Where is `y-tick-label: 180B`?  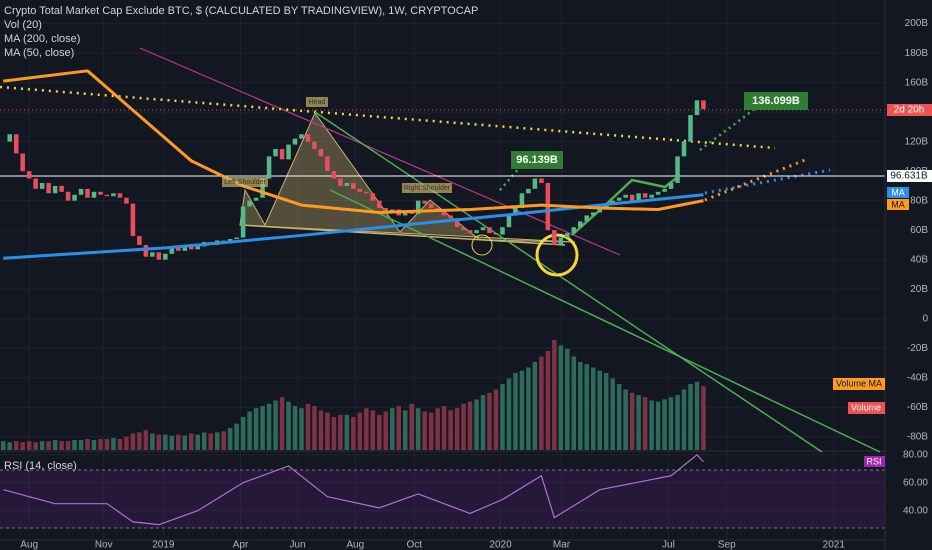 y-tick-label: 180B is located at coordinates (917, 53).